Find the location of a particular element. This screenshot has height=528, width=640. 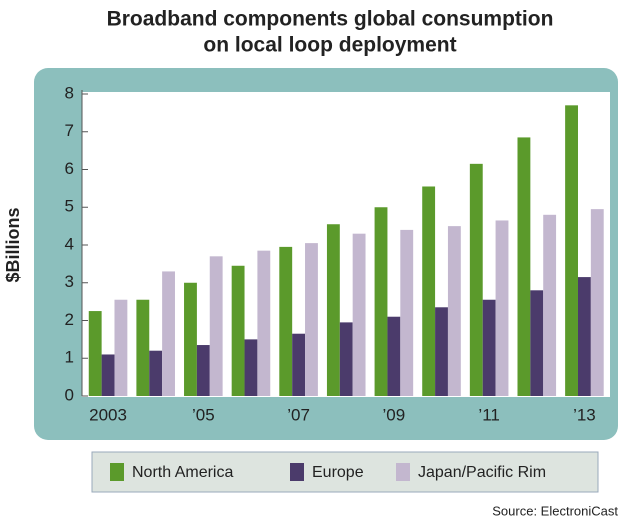

y-tick-label: 2 is located at coordinates (69, 319).